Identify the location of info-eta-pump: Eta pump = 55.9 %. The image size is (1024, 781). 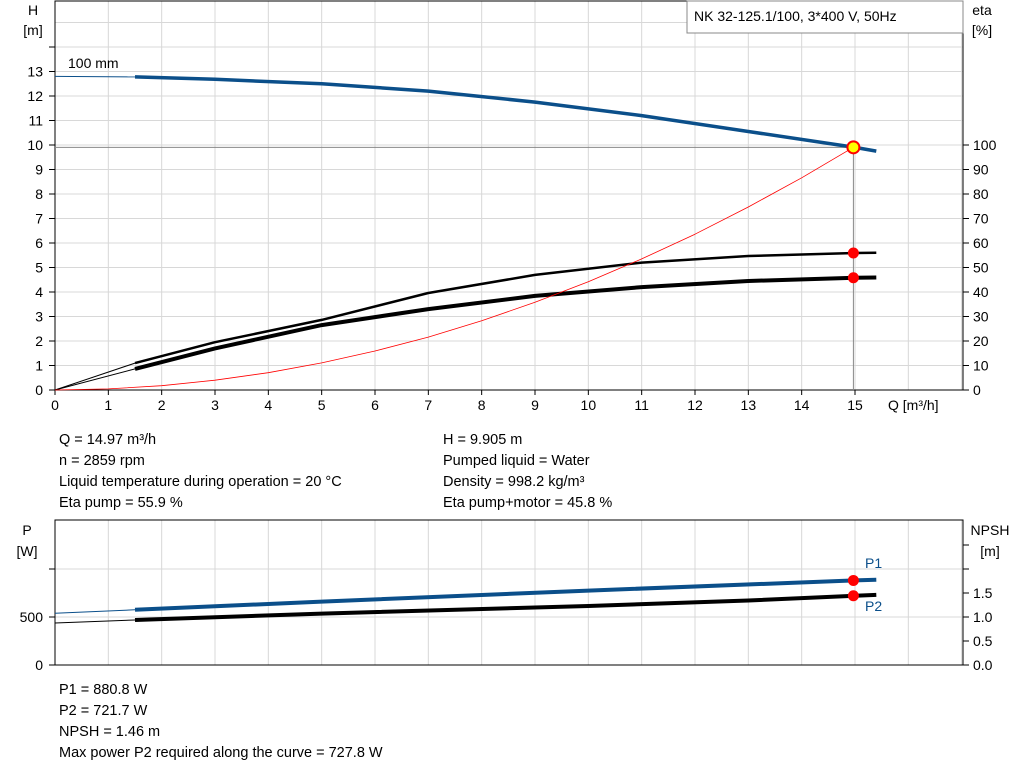
(121, 503).